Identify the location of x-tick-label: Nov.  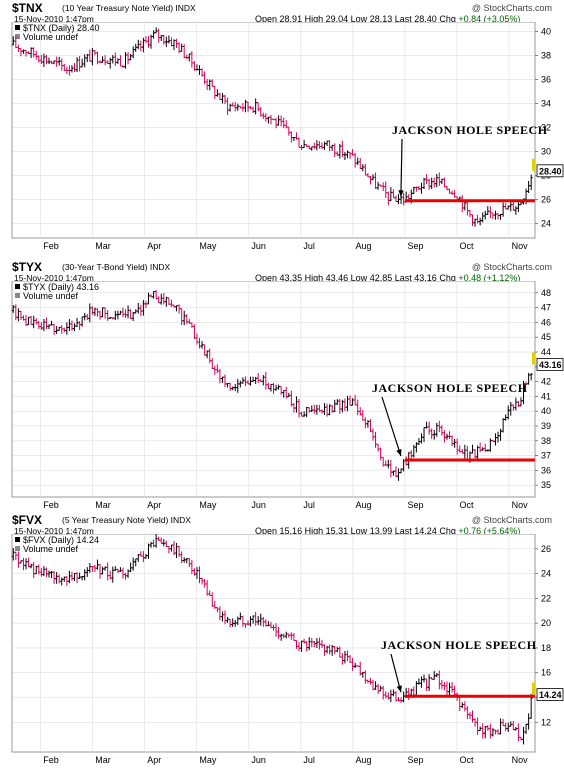
(520, 505).